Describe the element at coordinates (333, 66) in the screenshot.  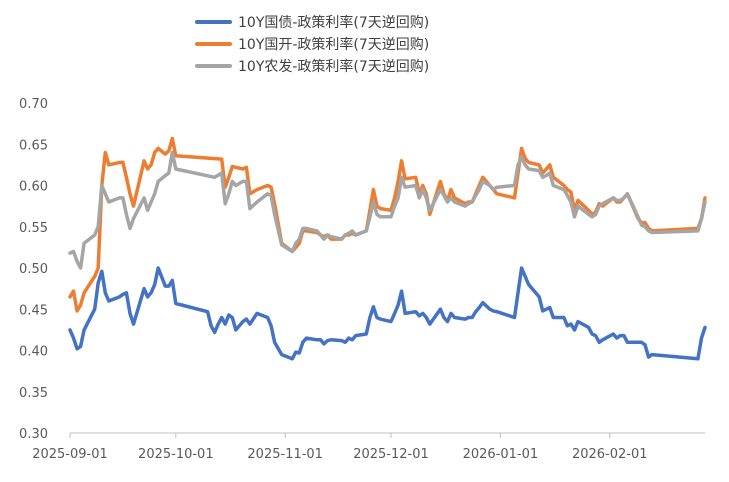
I see `legend-label-3: 10Y农发-政策利率(7天逆回购)` at that location.